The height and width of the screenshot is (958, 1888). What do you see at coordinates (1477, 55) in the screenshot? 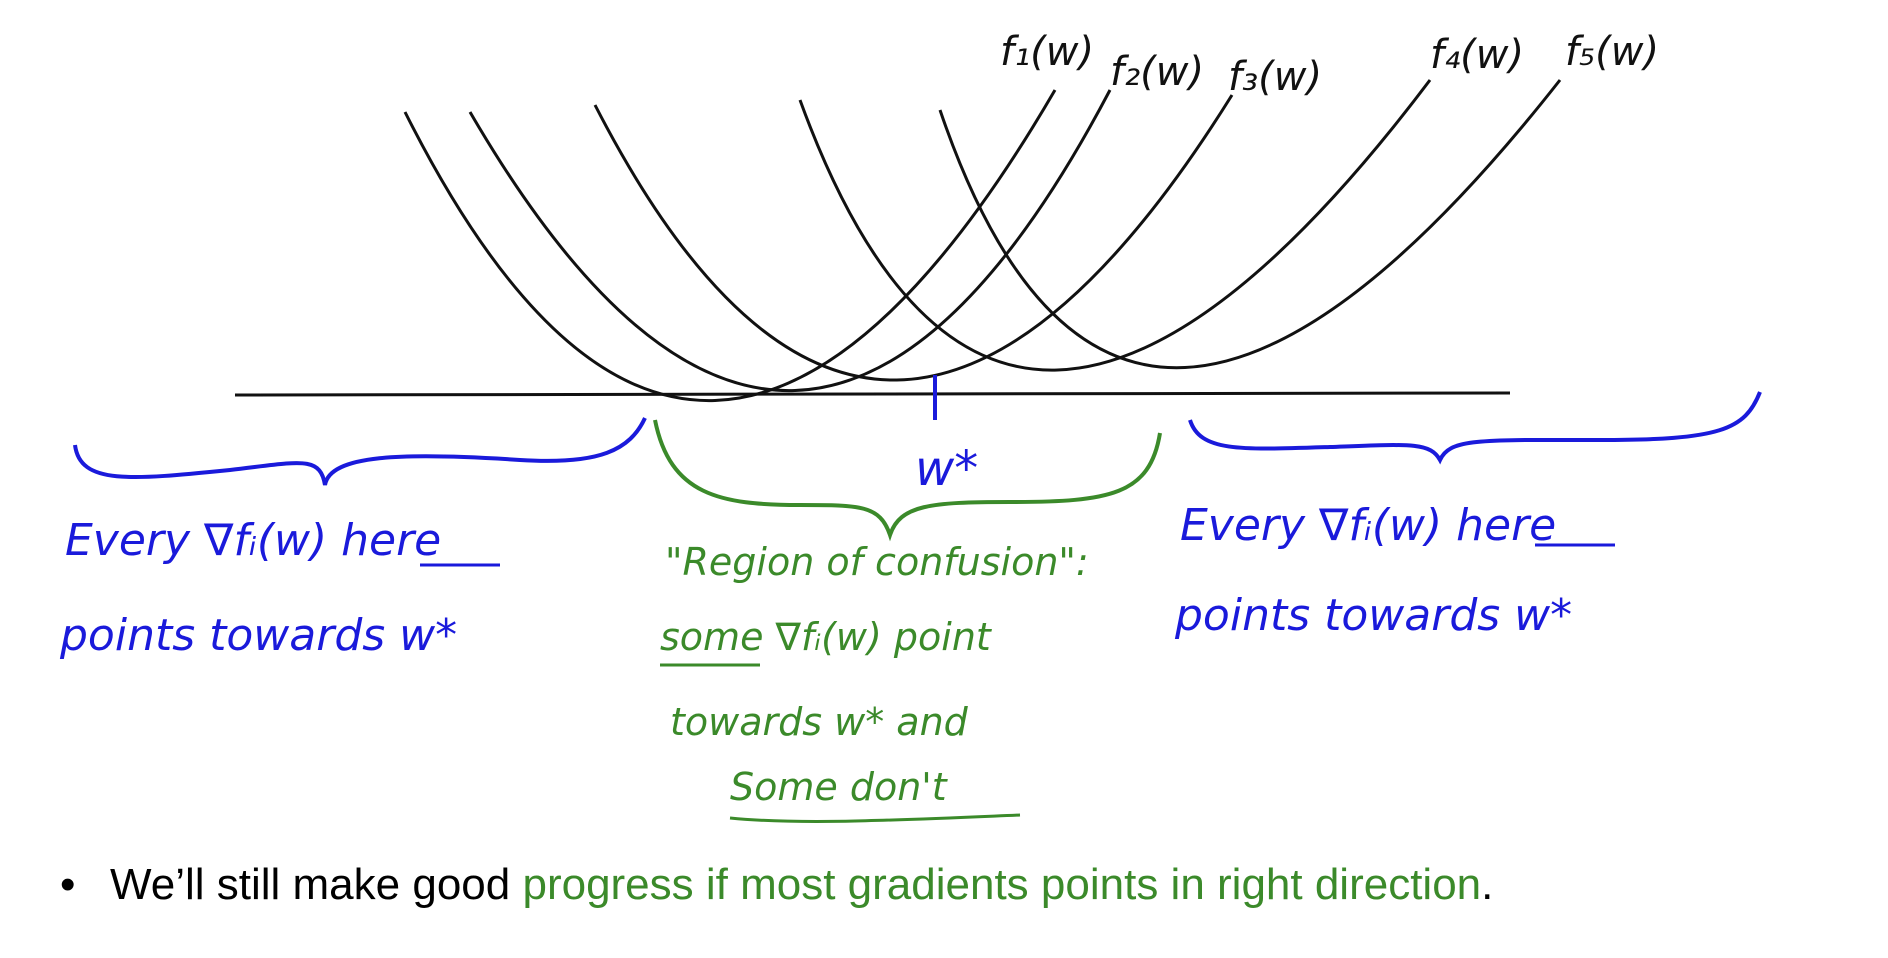
I see `curve-label-f4: f₄(w)` at bounding box center [1477, 55].